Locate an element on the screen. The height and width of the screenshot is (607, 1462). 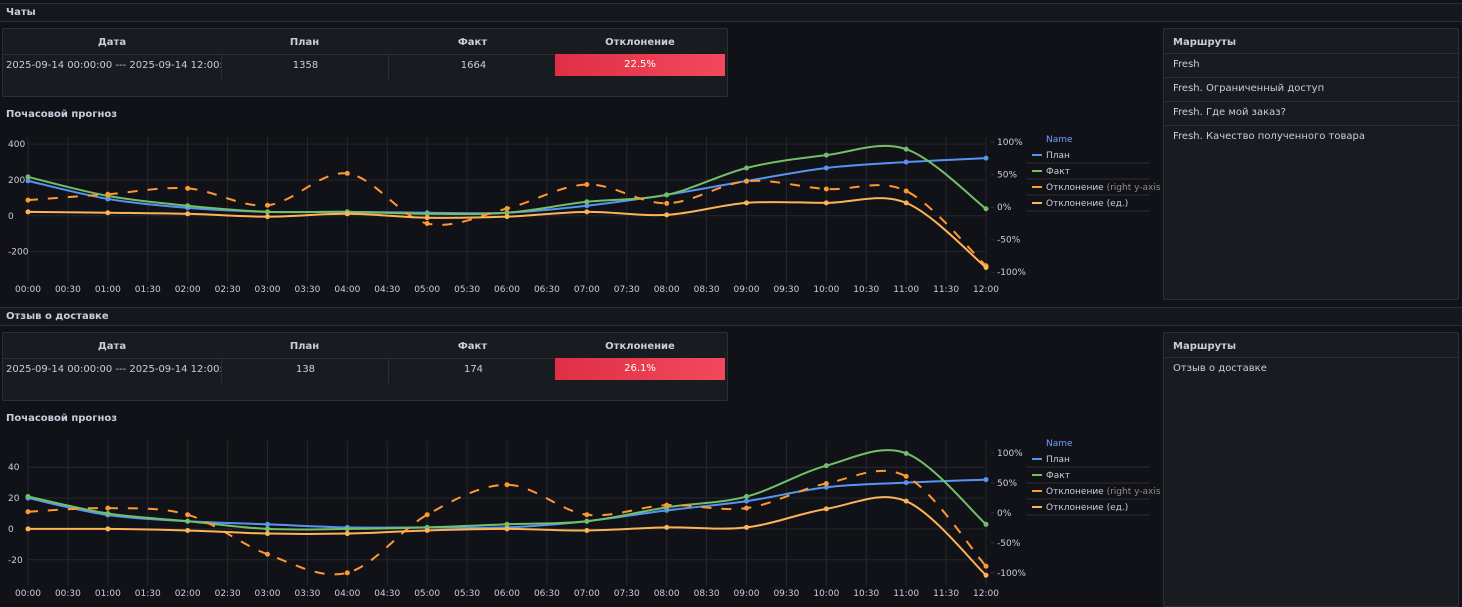
column-header: Факт is located at coordinates (472, 42).